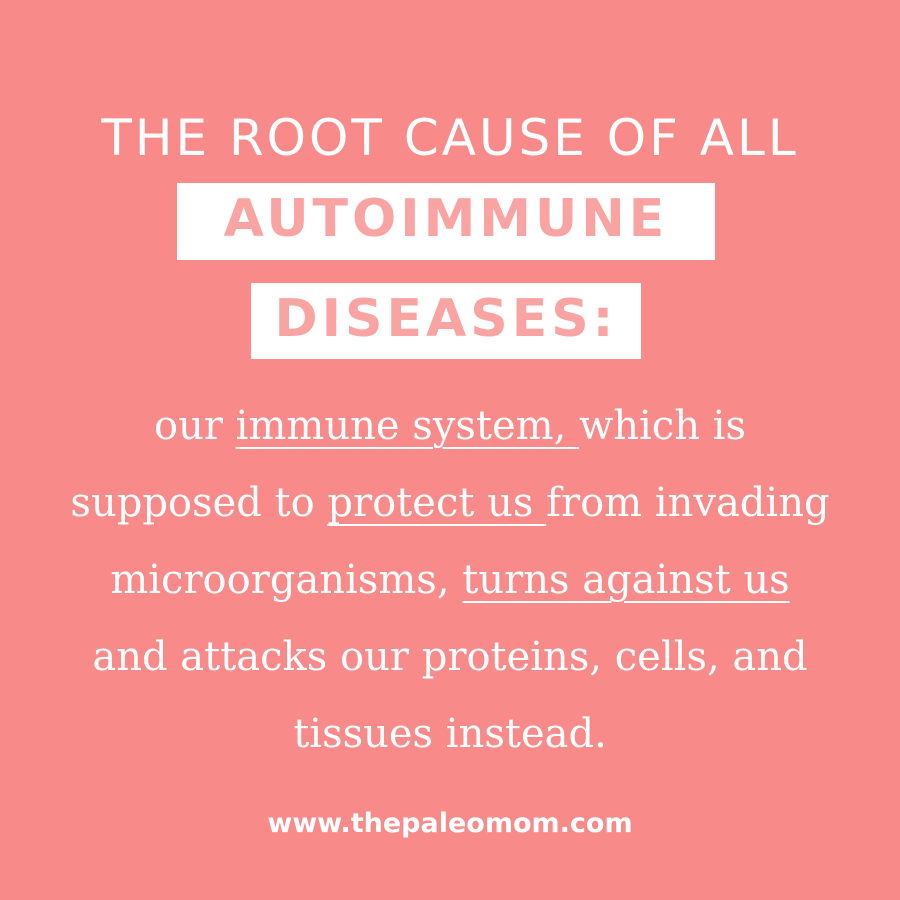 The width and height of the screenshot is (900, 900). I want to click on highlight-diseases: DISEASES:, so click(446, 321).